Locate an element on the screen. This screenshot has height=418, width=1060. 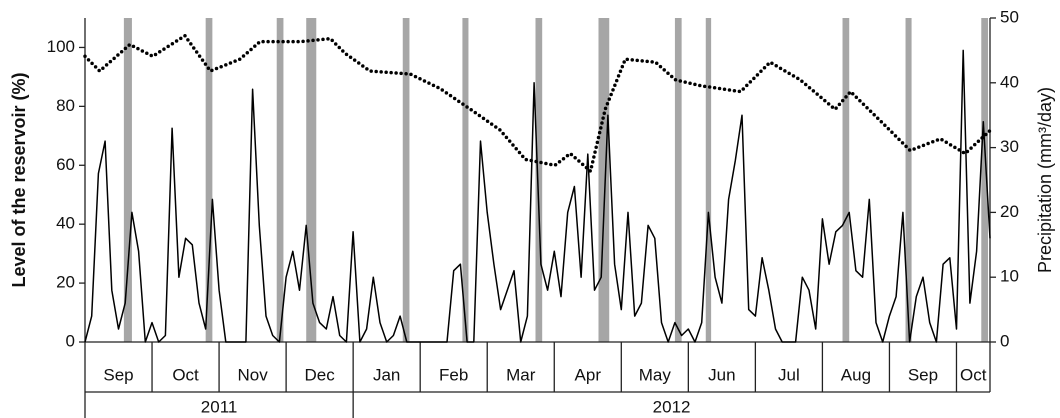
y2-tick-label: 10 is located at coordinates (1009, 276).